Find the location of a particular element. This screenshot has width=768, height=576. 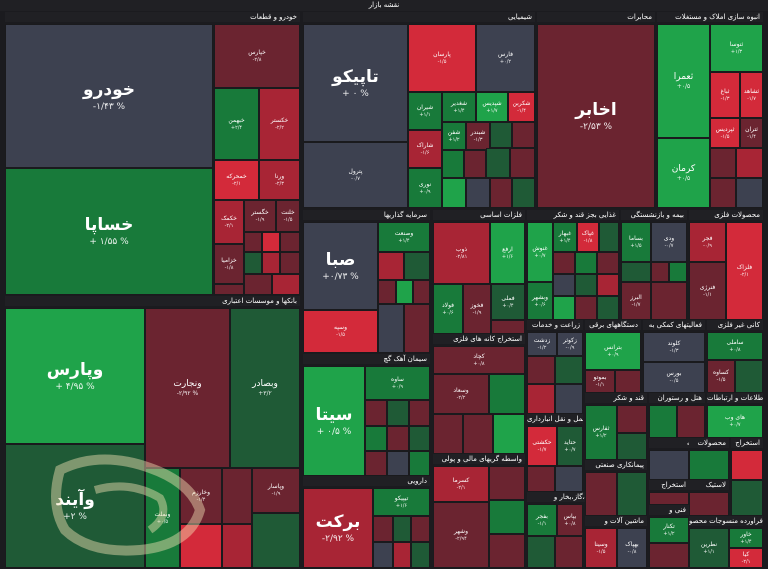

sector-header-extraction-2: استخراج is located at coordinates (669, 485).